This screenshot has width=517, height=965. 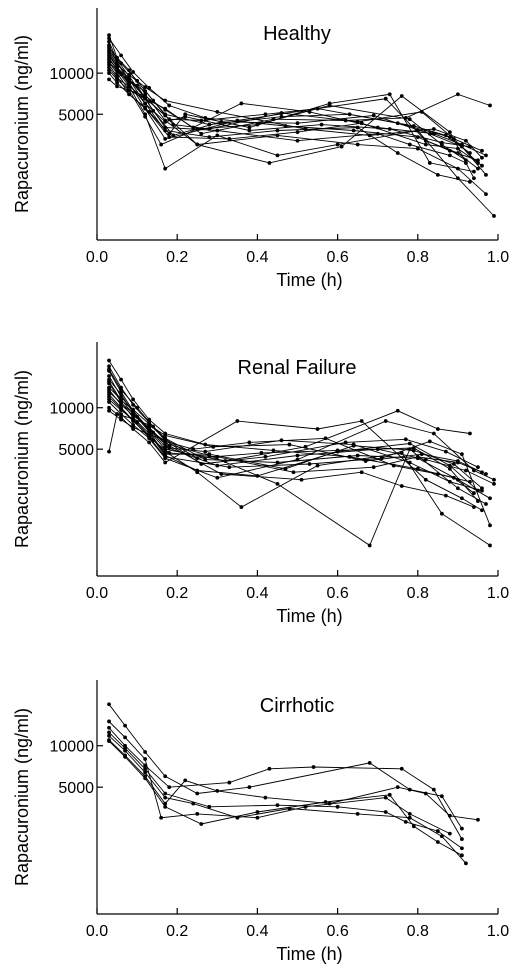 I want to click on x-tick-label: 0.6, so click(x=337, y=593).